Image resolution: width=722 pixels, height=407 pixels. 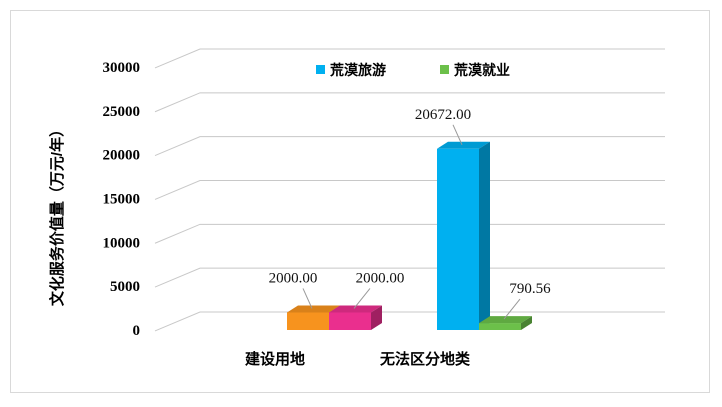 I want to click on x-axis-categories: 建设用地 无法区分地类, so click(x=358, y=359).